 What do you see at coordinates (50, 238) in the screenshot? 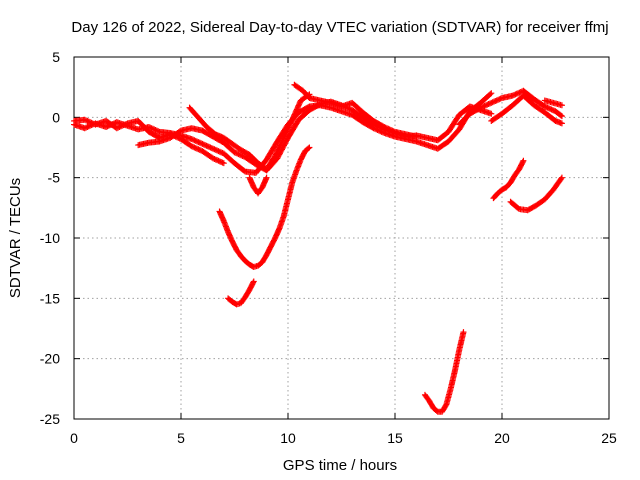
I see `y-tick-label: -10` at bounding box center [50, 238].